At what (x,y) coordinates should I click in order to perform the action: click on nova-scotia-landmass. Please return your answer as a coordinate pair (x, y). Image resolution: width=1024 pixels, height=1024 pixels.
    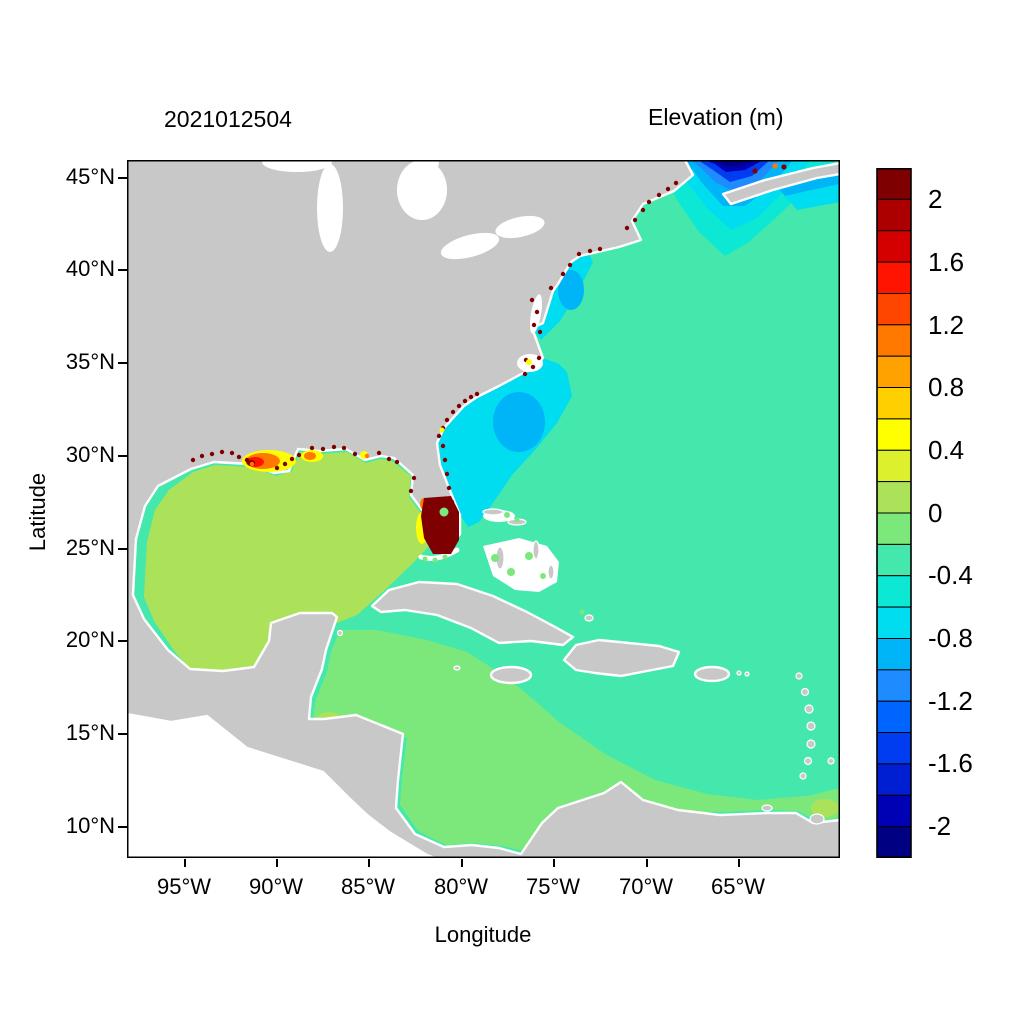
    Looking at the image, I should click on (780, 183).